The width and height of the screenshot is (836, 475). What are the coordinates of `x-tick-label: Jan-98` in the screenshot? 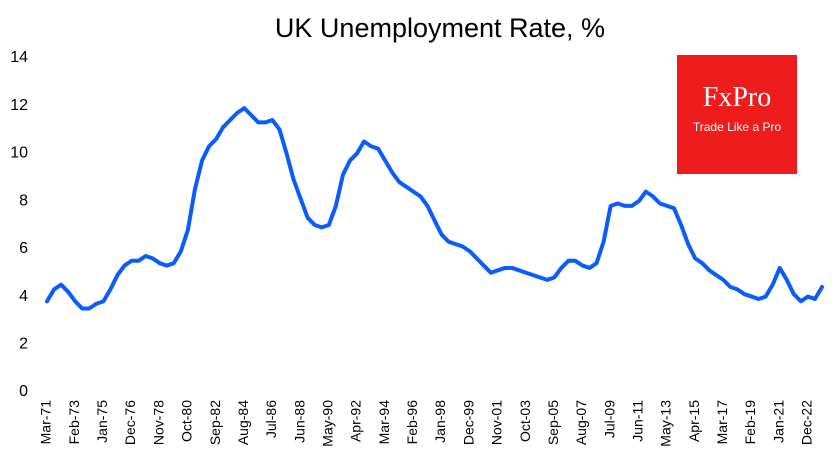 It's located at (440, 421).